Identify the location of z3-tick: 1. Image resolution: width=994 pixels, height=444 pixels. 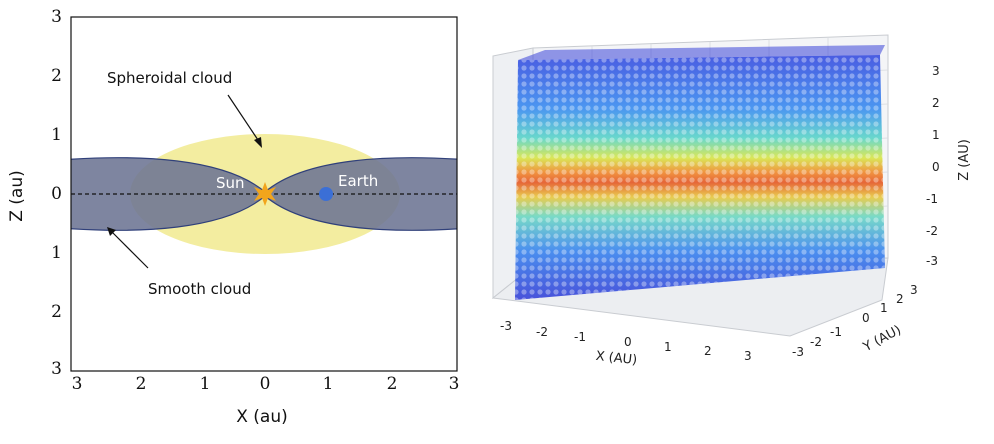
(936, 135).